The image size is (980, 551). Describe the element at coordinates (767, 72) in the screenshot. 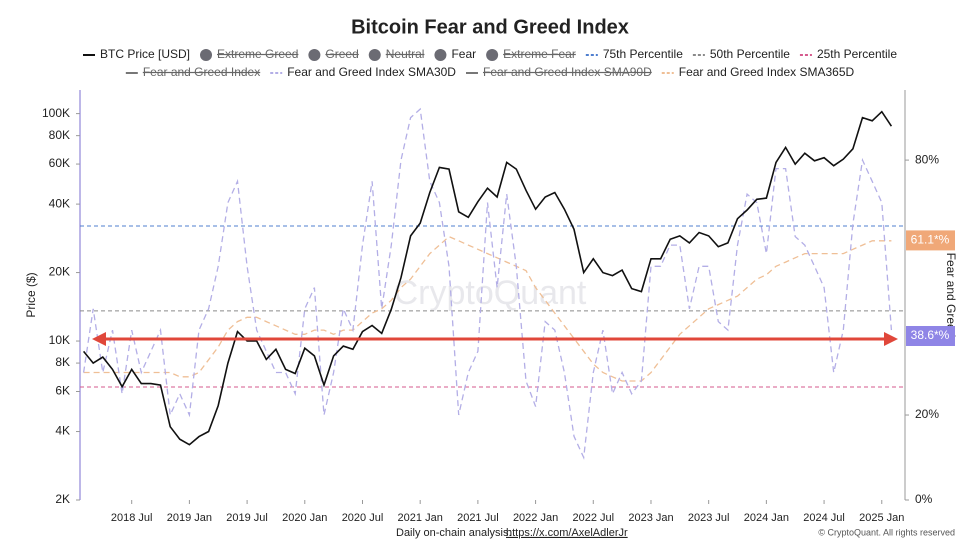

I see `legend-label: Fear and Greed Index SMA365D` at that location.